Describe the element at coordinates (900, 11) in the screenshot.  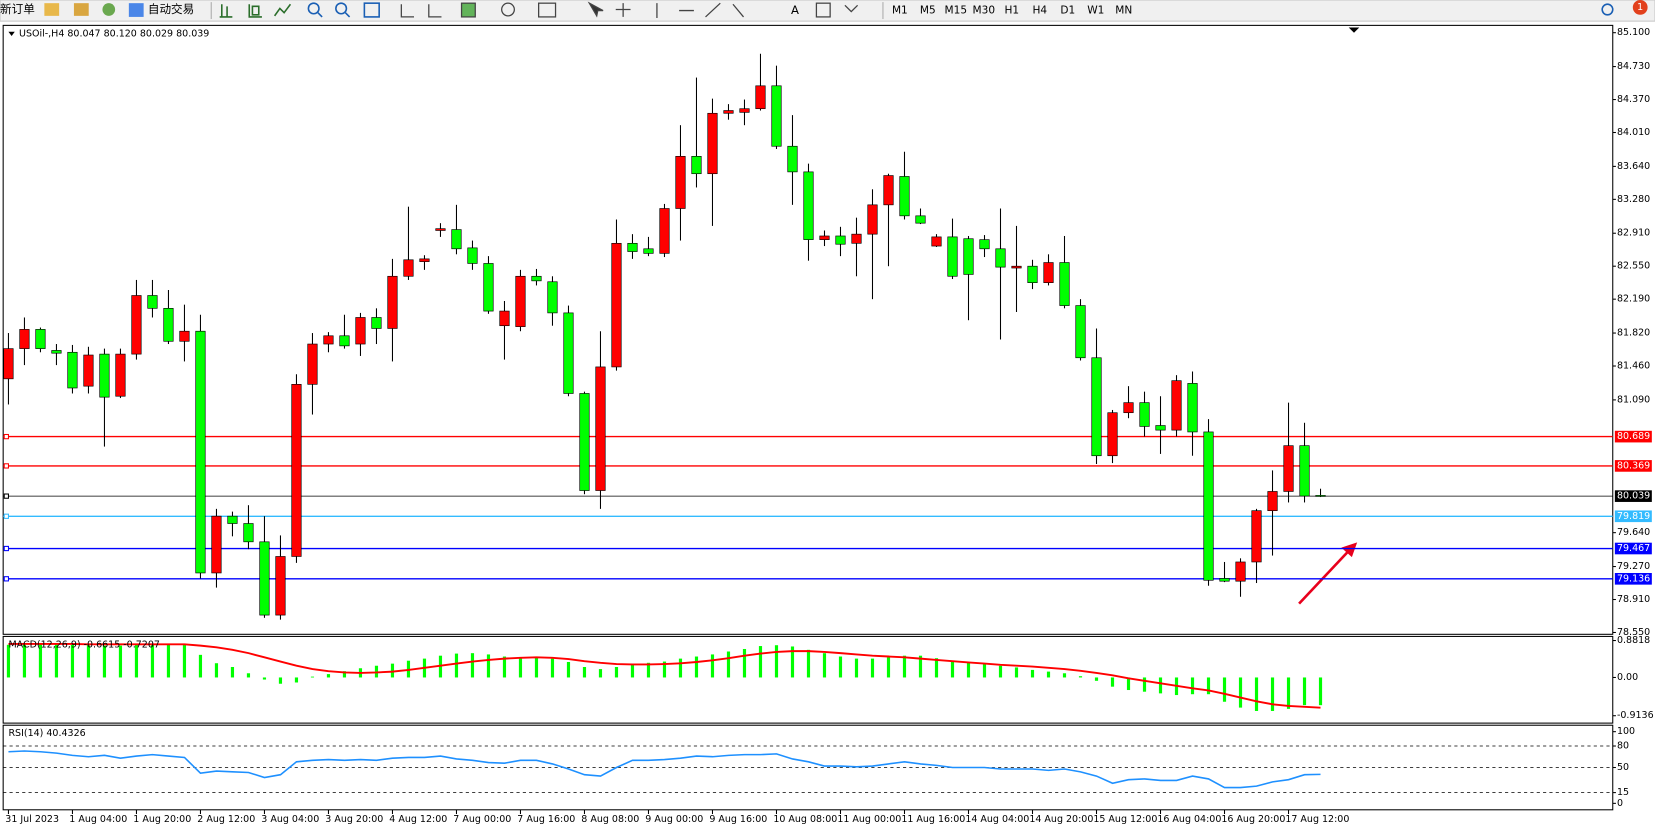
I see `timeframe-button: M1` at that location.